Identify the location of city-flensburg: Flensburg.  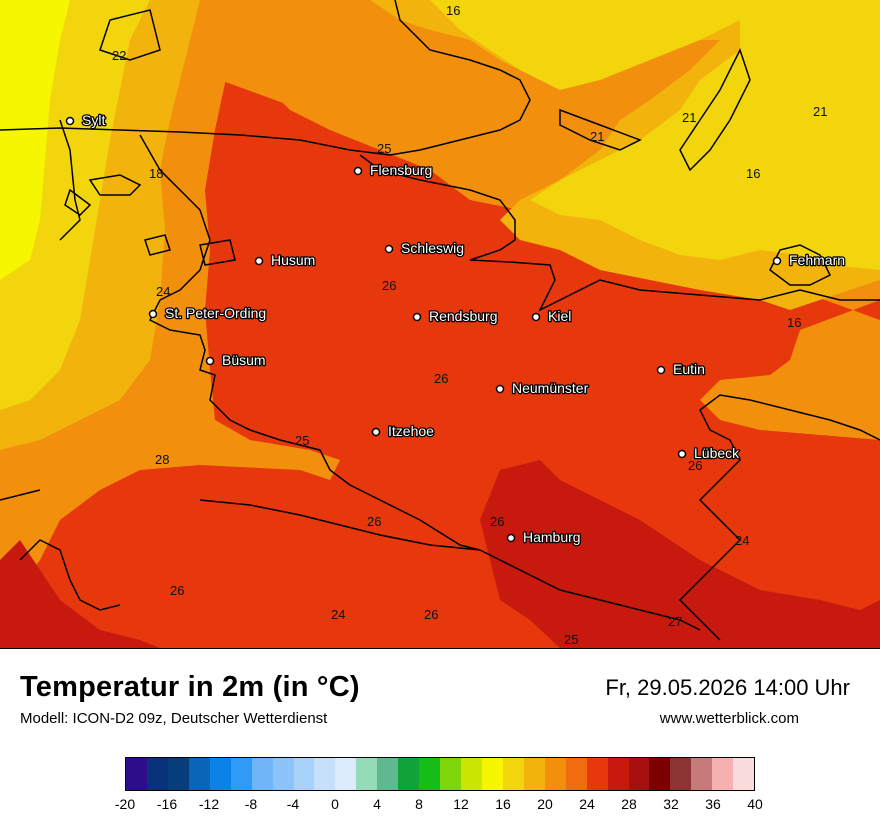
(393, 170).